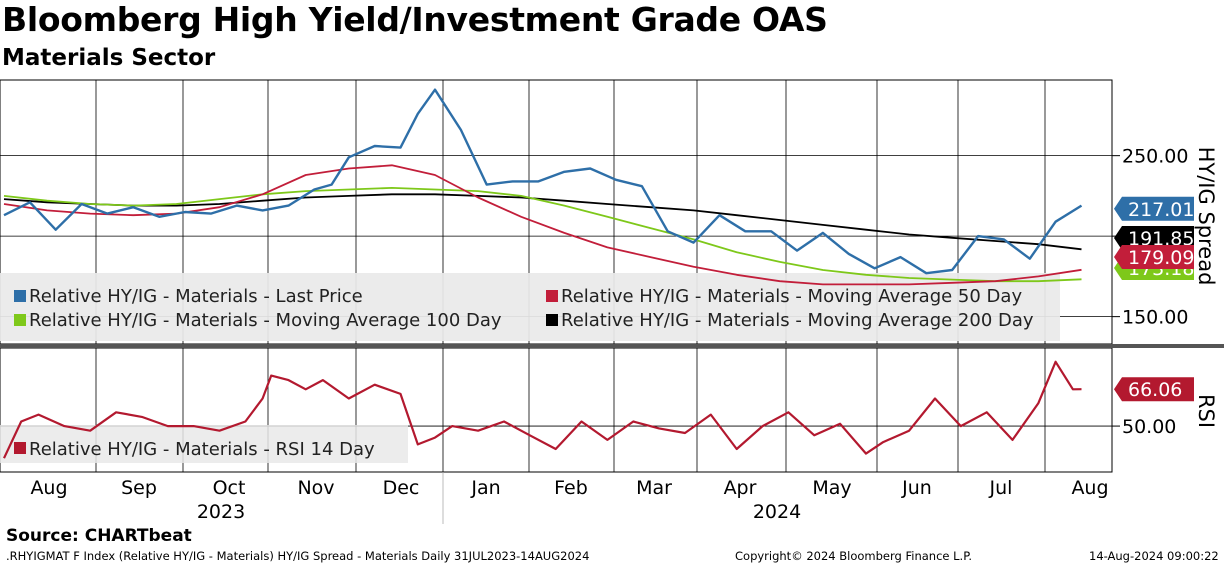  Describe the element at coordinates (654, 488) in the screenshot. I see `x-axis-label-7: Mar` at that location.